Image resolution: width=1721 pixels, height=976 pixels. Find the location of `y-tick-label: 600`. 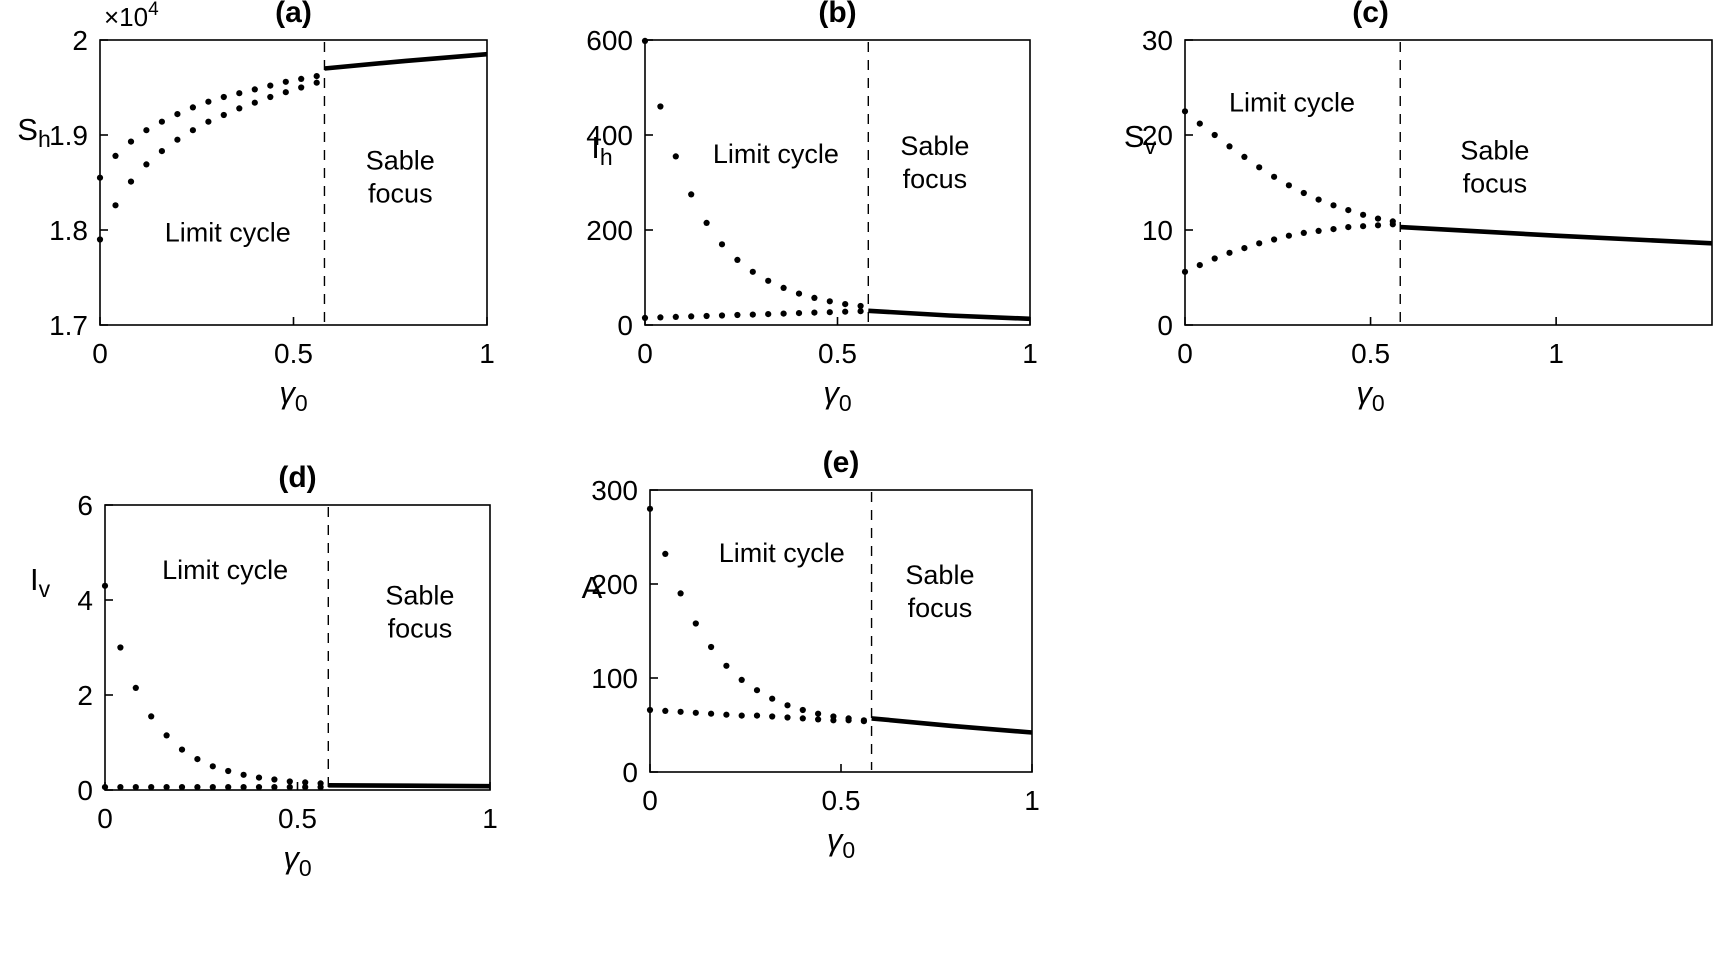

y-tick-label: 600 is located at coordinates (609, 40).